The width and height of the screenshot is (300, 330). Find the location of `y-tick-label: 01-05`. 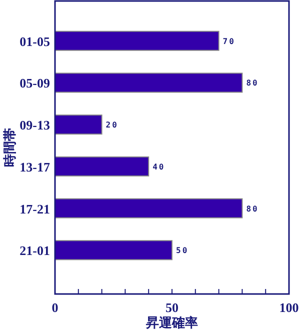

y-tick-label: 01-05 is located at coordinates (35, 41).